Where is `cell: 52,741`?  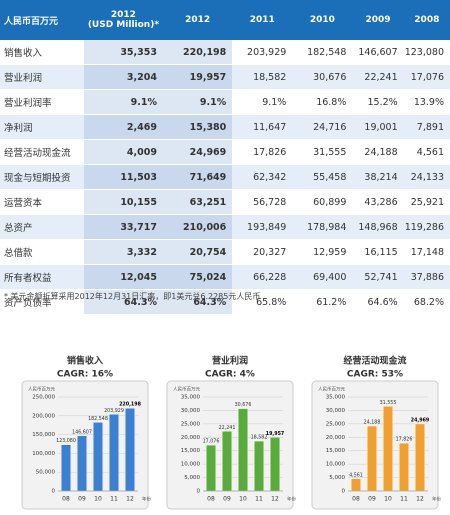
cell: 52,741 is located at coordinates (378, 277).